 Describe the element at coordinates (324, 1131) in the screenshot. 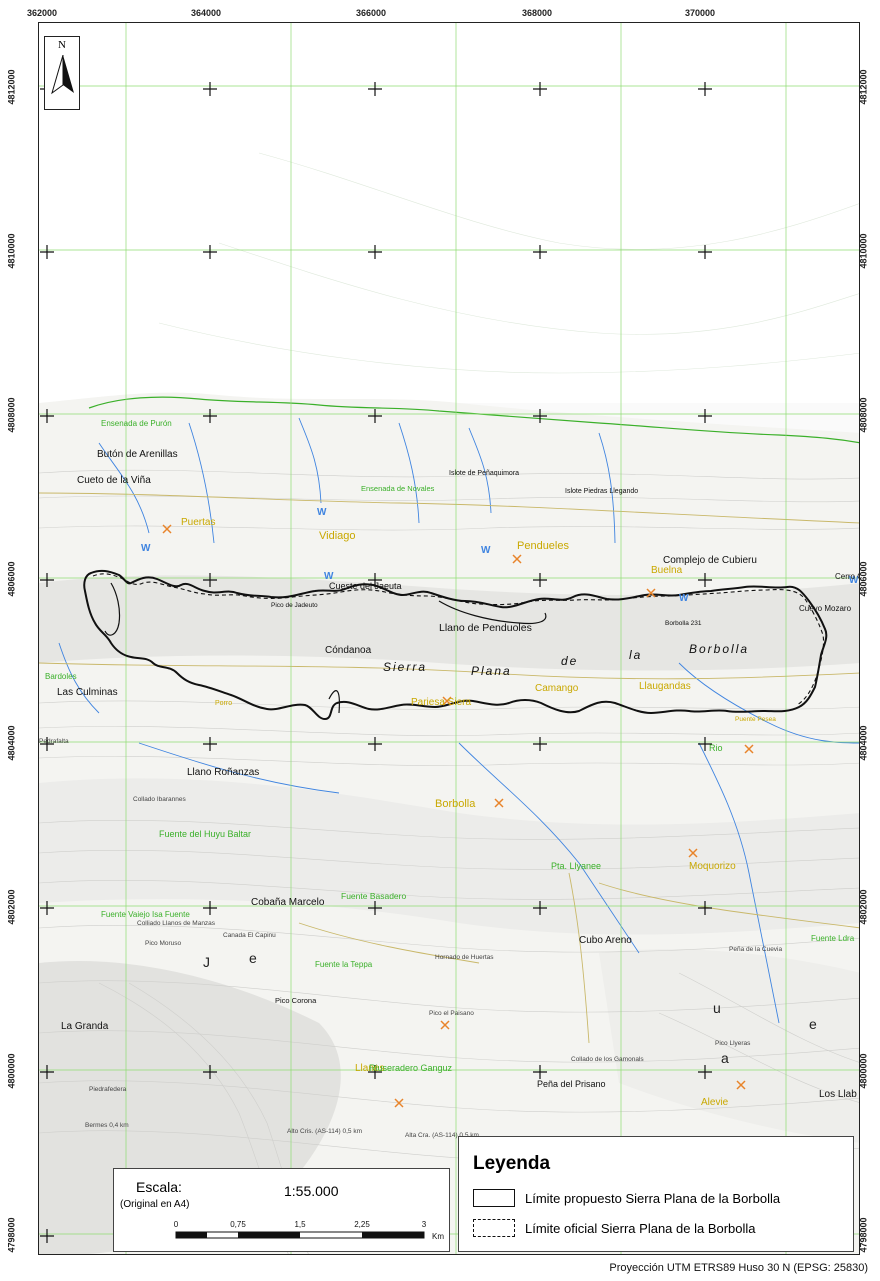

I see `label-alto-cris: Alto Cris. (AS-114) 0,5 km` at that location.